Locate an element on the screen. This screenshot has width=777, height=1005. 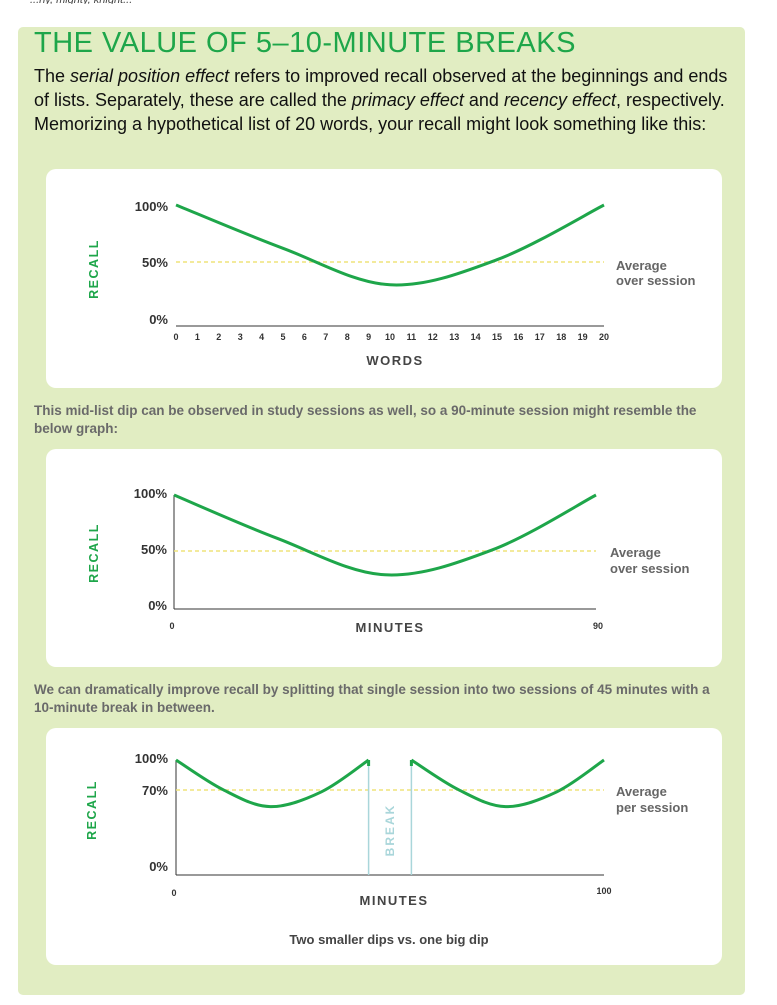
intro-emphasis-primacy: primacy effect is located at coordinates (407, 100).